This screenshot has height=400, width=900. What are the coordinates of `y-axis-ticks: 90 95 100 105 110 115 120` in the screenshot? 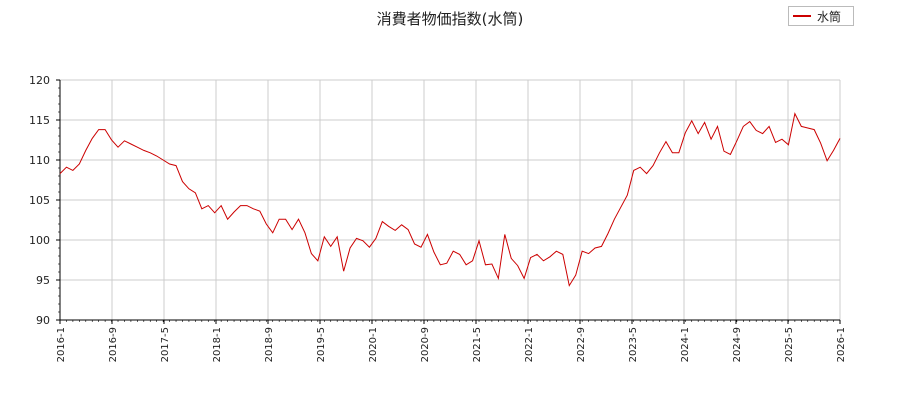 It's located at (39, 200).